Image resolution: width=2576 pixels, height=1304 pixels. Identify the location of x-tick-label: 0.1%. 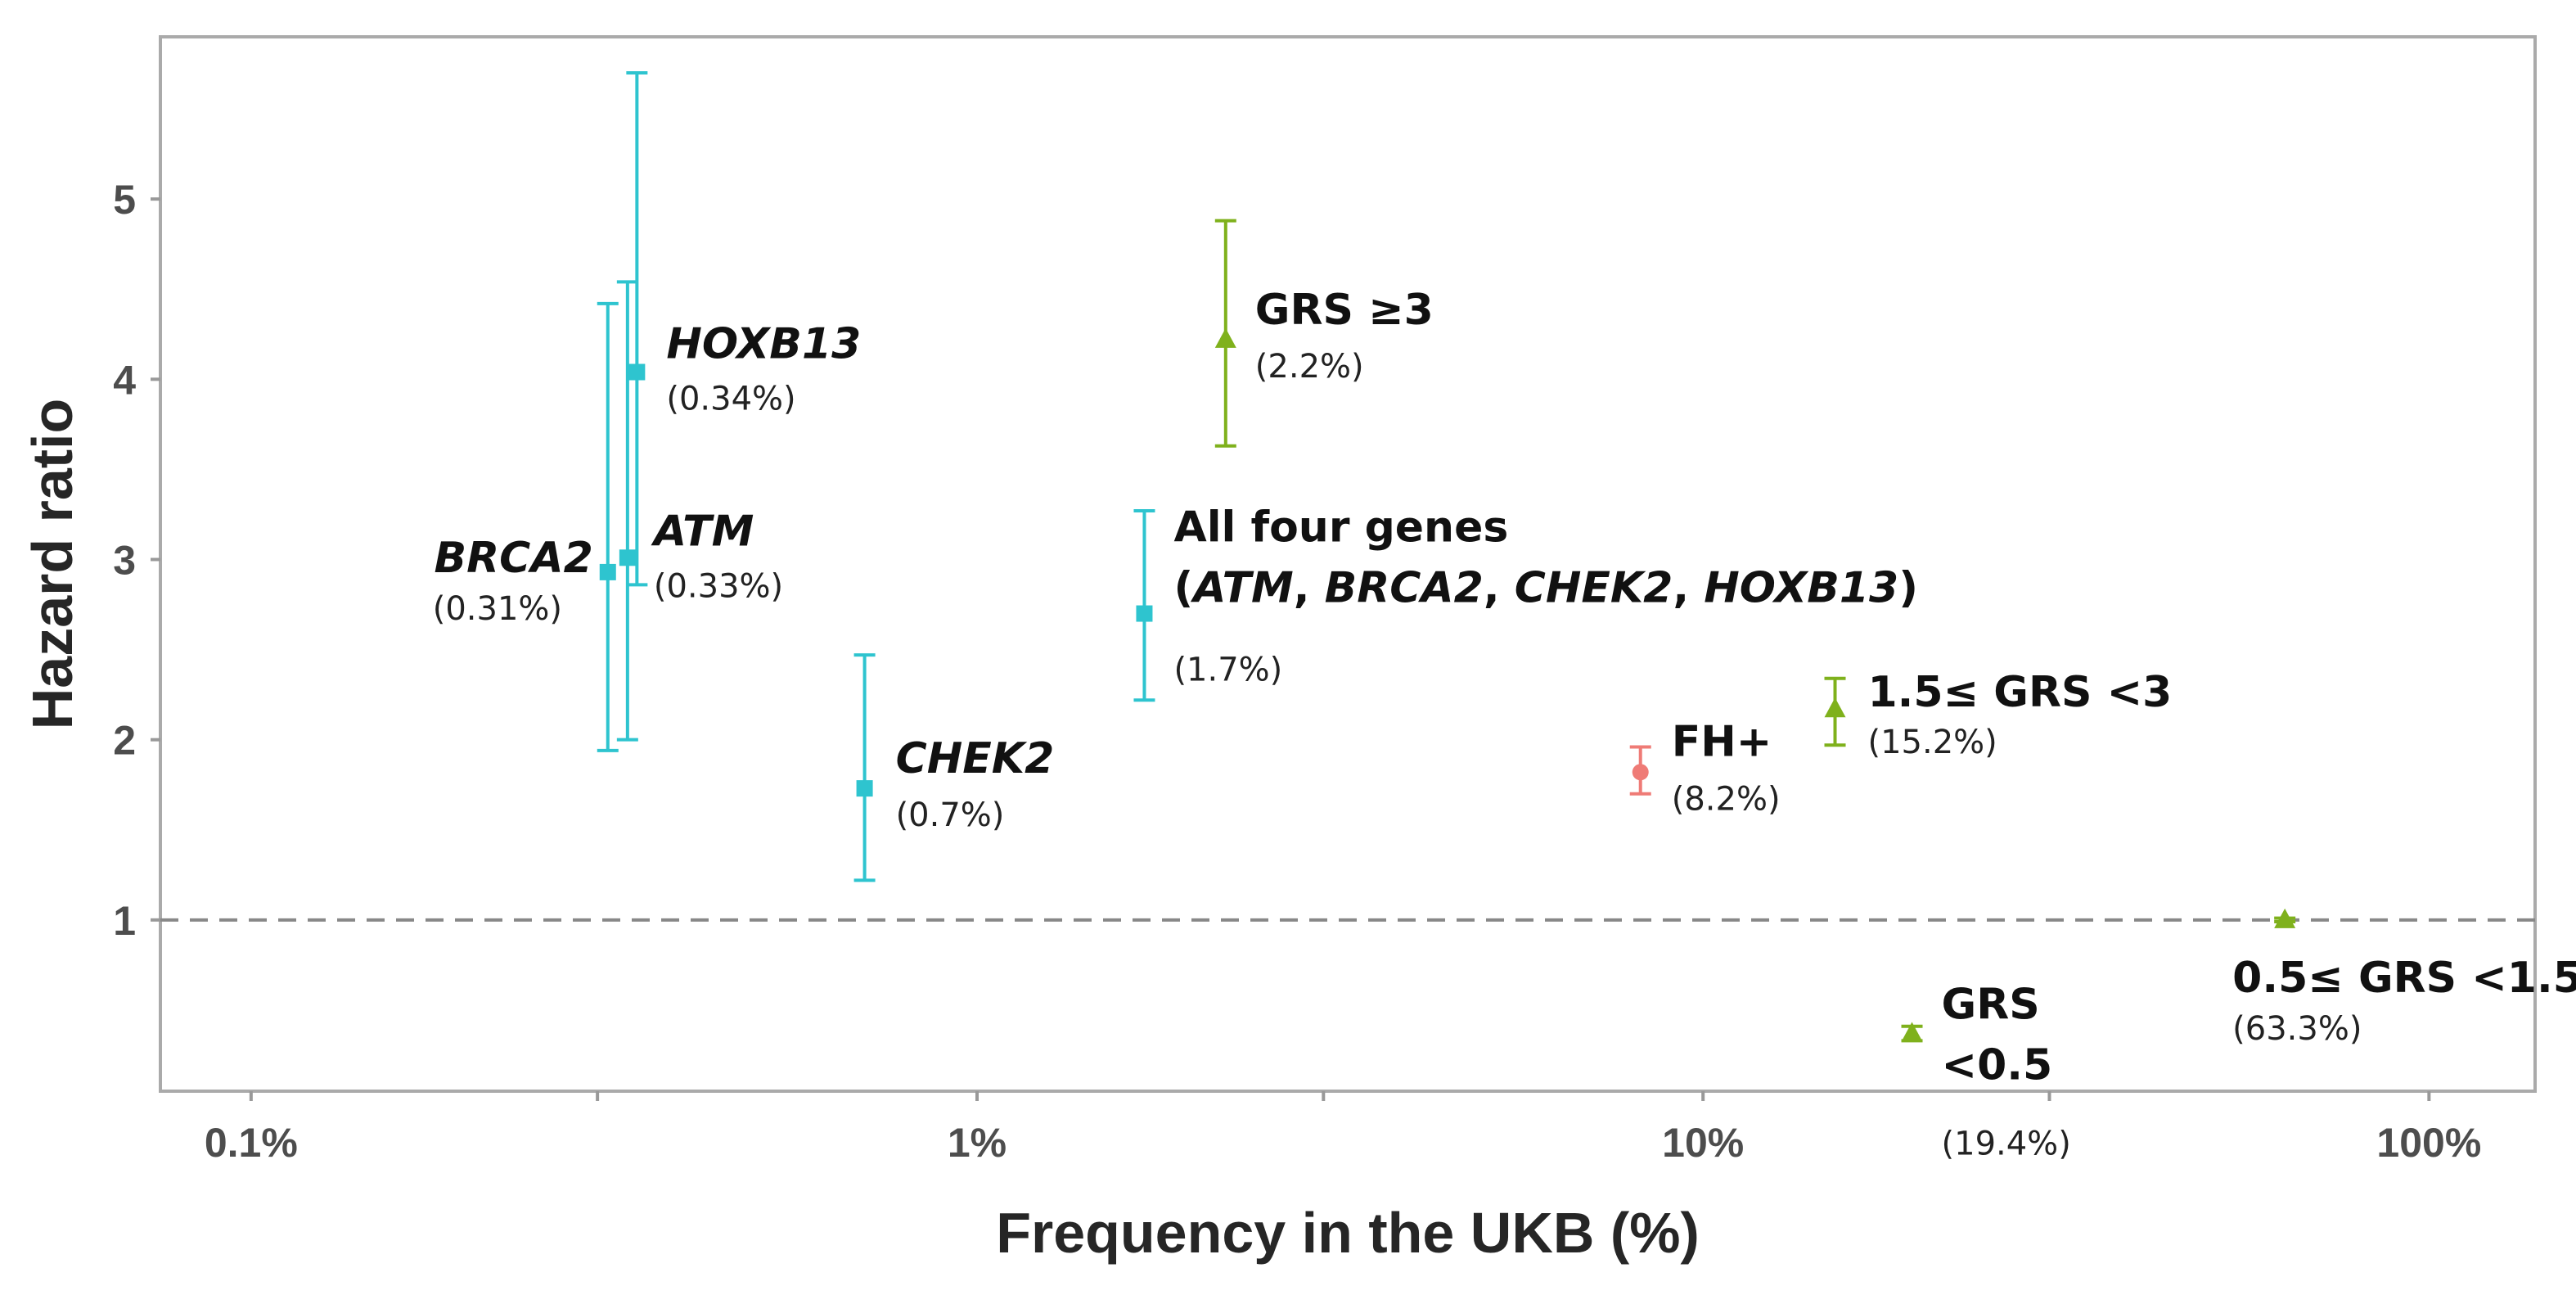
(252, 1143).